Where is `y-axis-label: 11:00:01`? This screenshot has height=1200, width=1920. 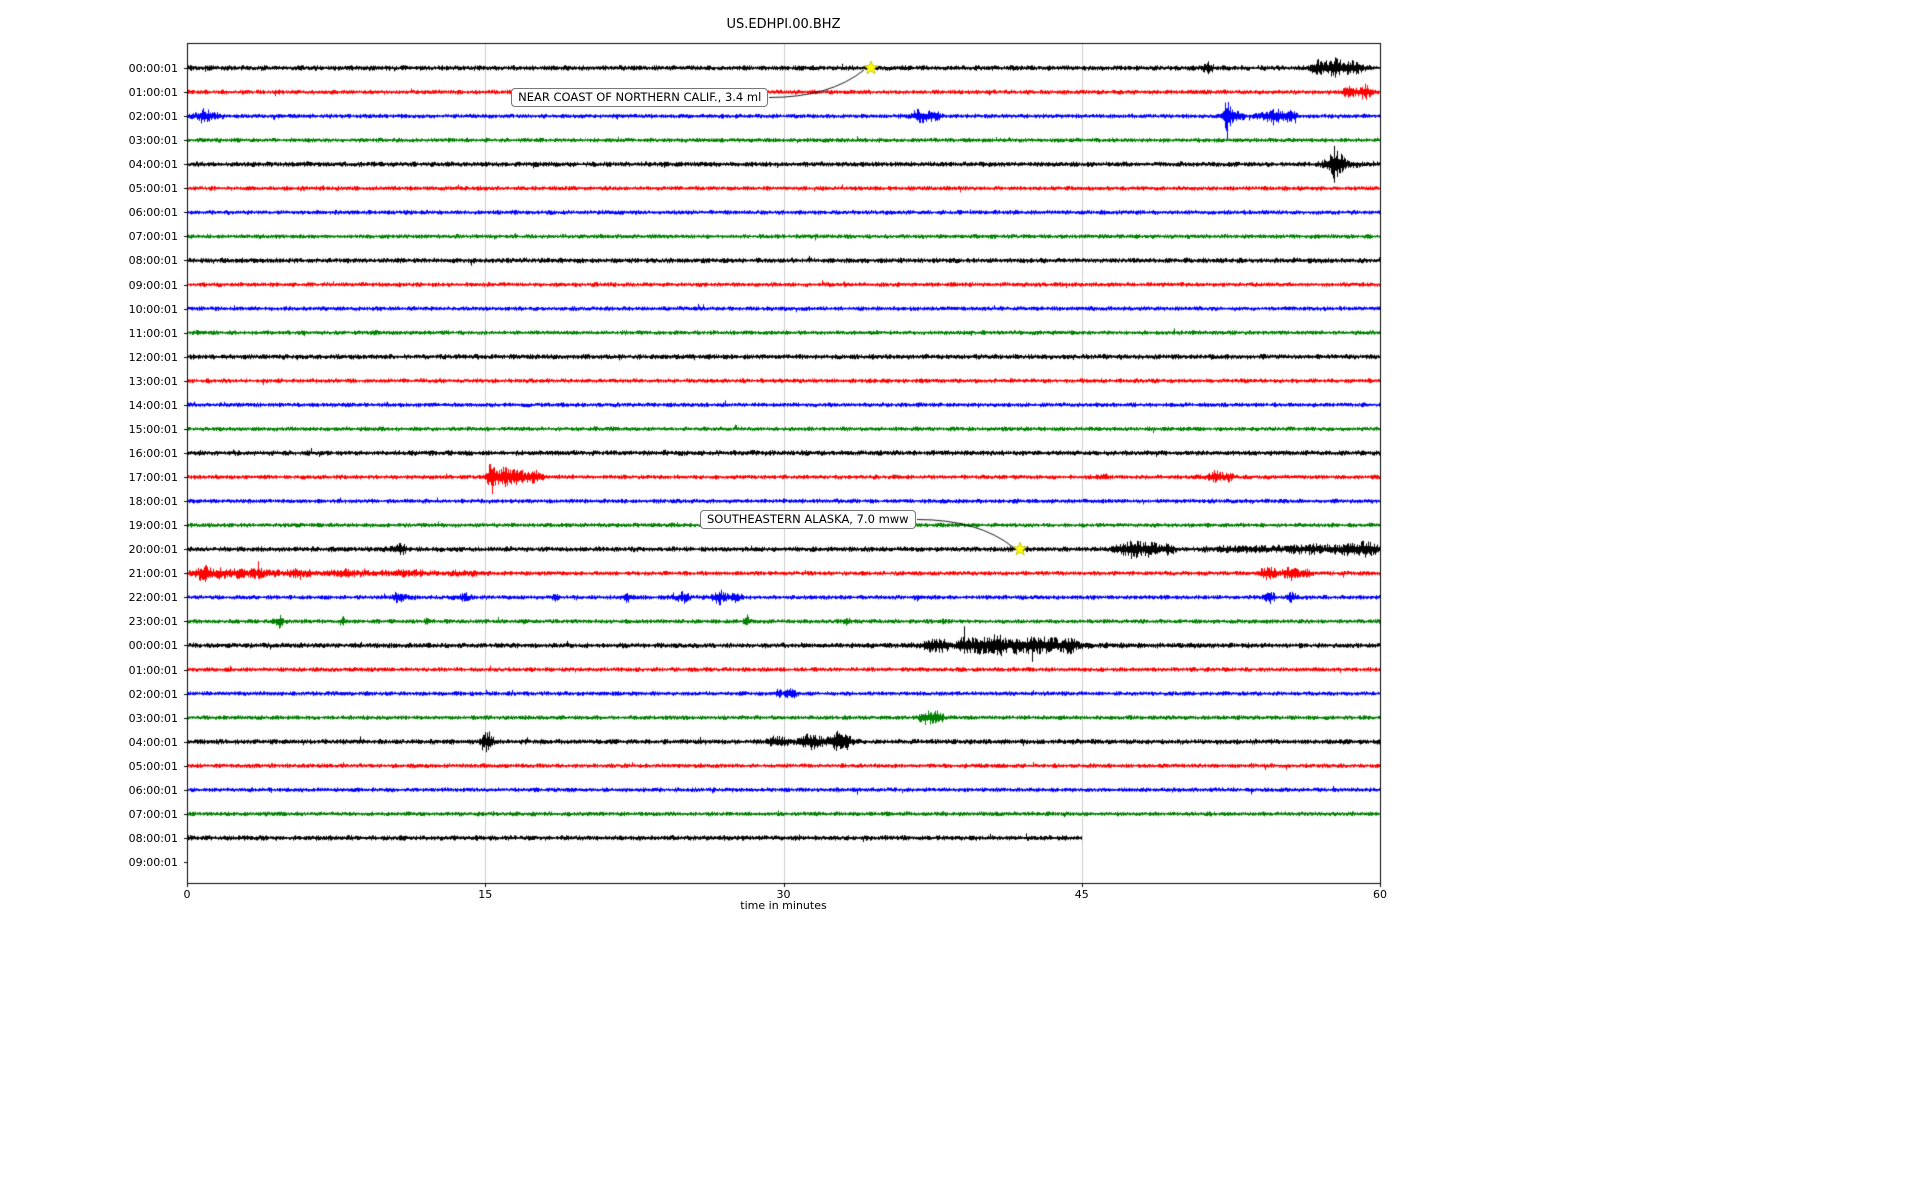 y-axis-label: 11:00:01 is located at coordinates (153, 333).